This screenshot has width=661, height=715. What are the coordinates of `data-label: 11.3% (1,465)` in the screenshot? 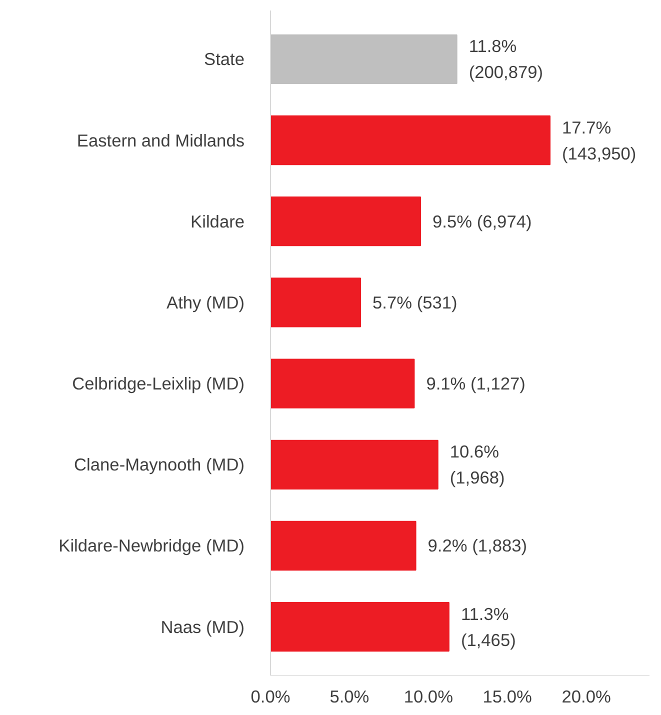 It's located at (488, 627).